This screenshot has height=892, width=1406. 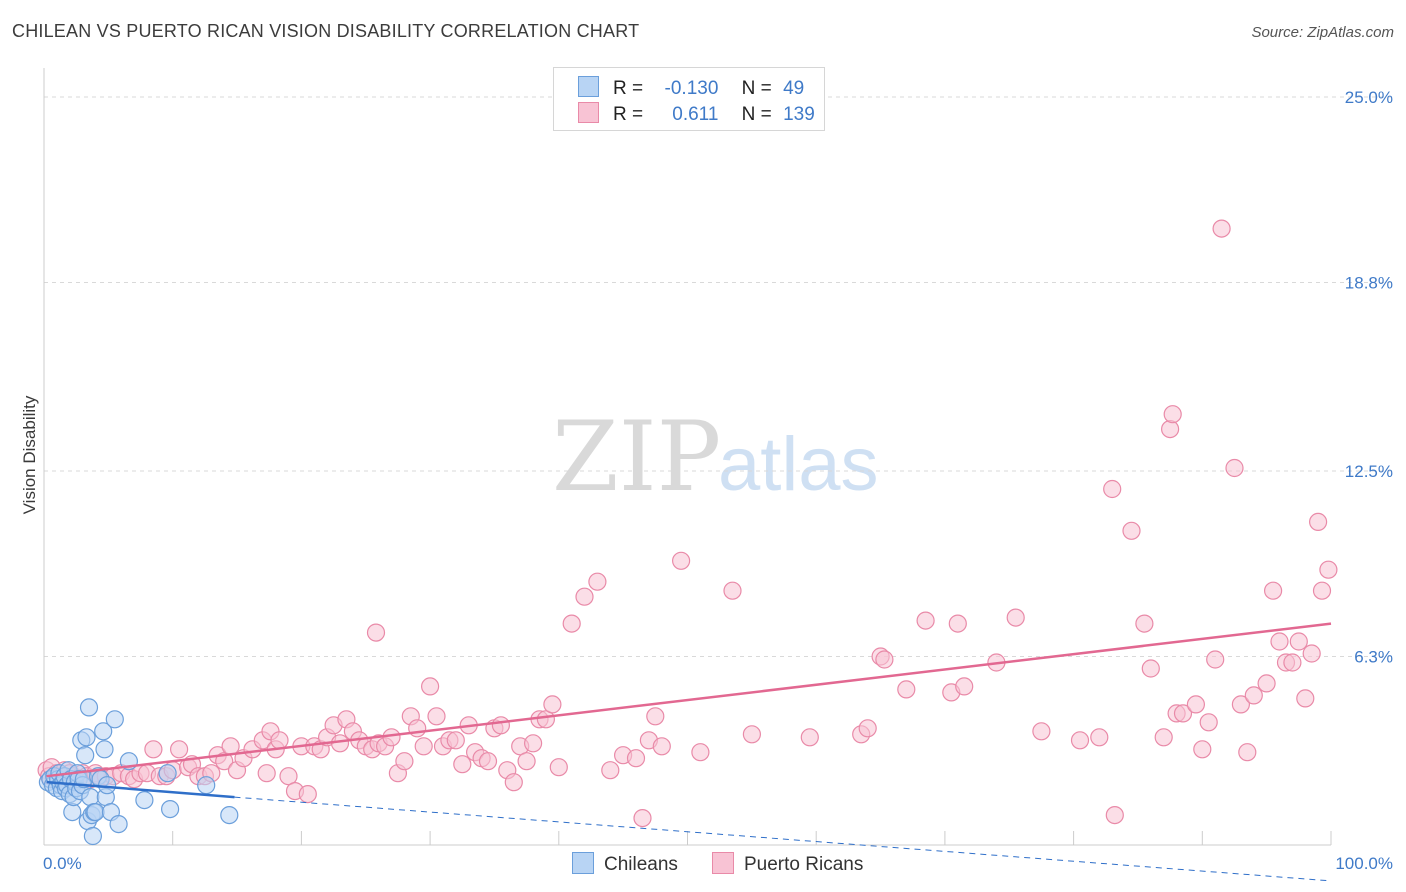 I want to click on watermark: ZIP atlas, so click(x=715, y=457).